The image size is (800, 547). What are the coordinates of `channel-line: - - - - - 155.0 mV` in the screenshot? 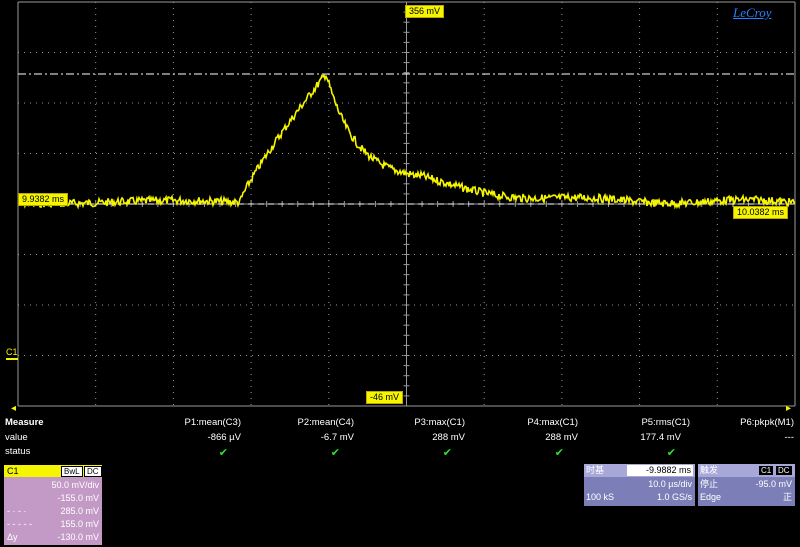 It's located at (53, 524).